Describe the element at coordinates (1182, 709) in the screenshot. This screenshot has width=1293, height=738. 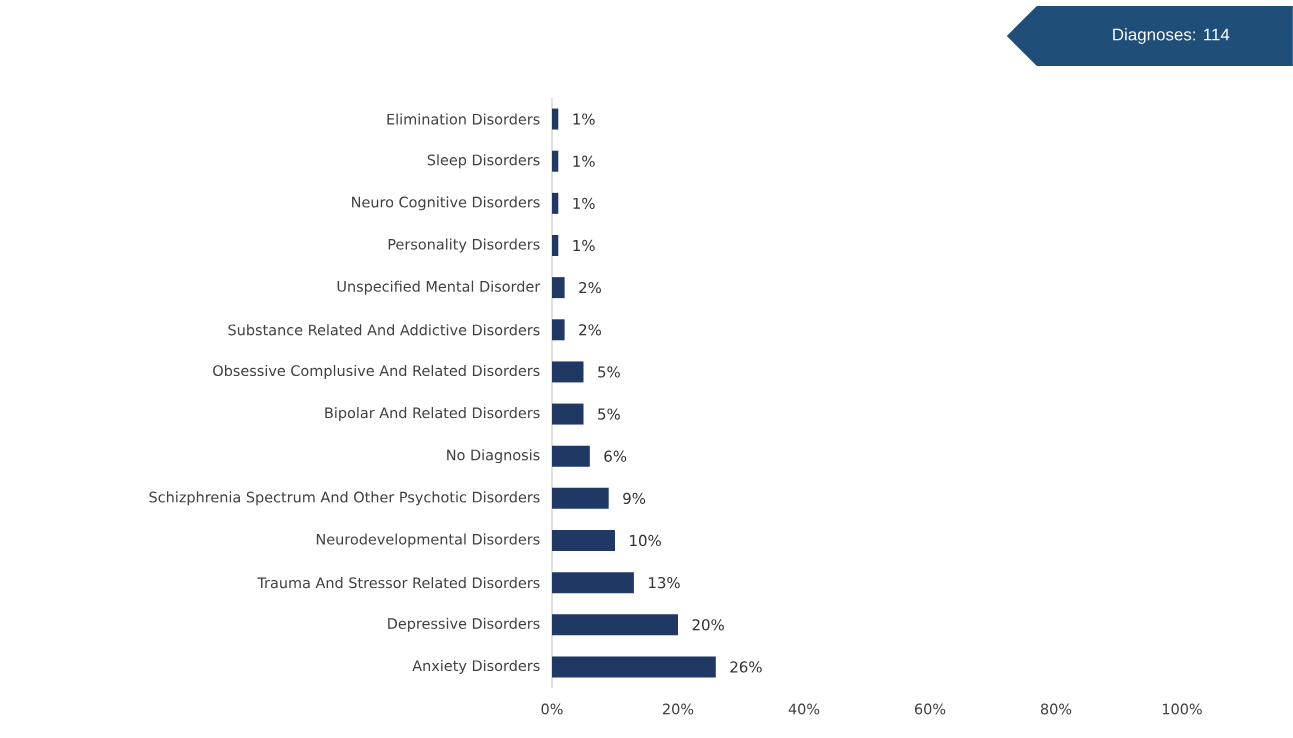
I see `x-tick-label: 100%` at that location.